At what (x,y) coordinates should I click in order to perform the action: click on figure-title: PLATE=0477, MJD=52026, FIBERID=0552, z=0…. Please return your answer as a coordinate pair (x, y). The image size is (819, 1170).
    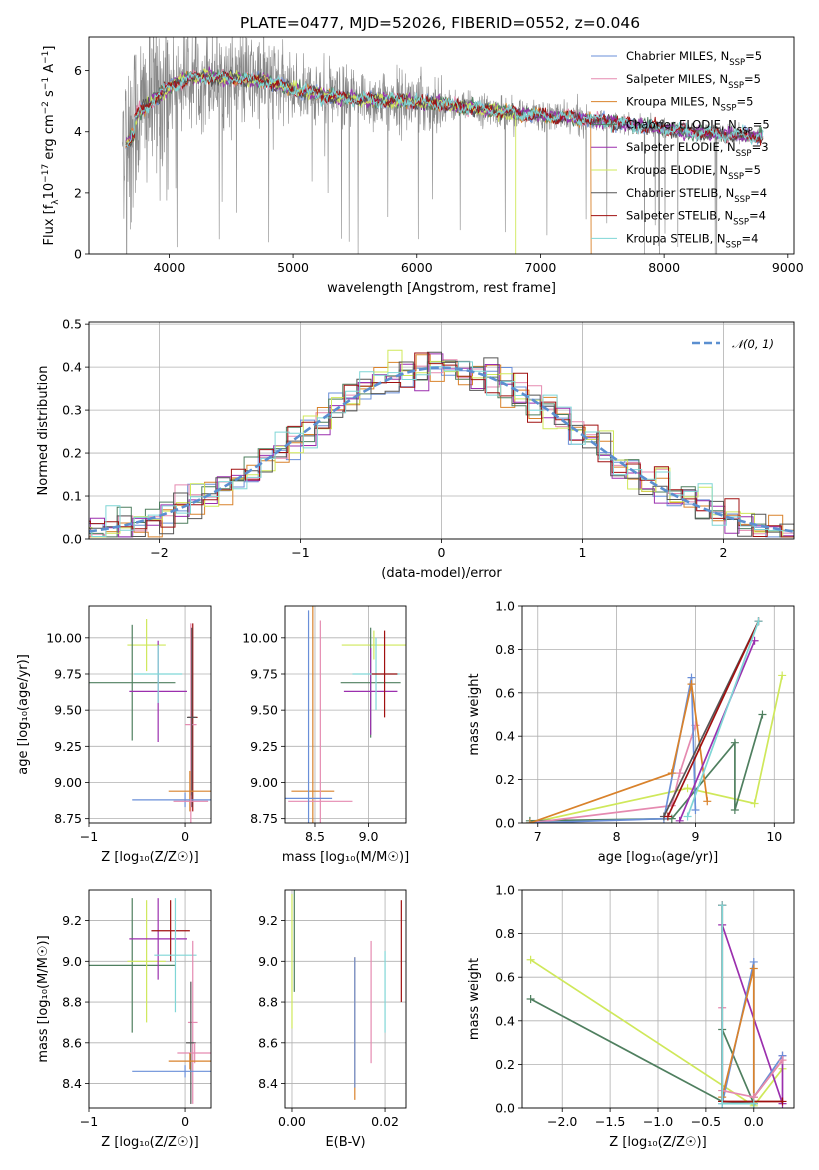
    Looking at the image, I should click on (440, 23).